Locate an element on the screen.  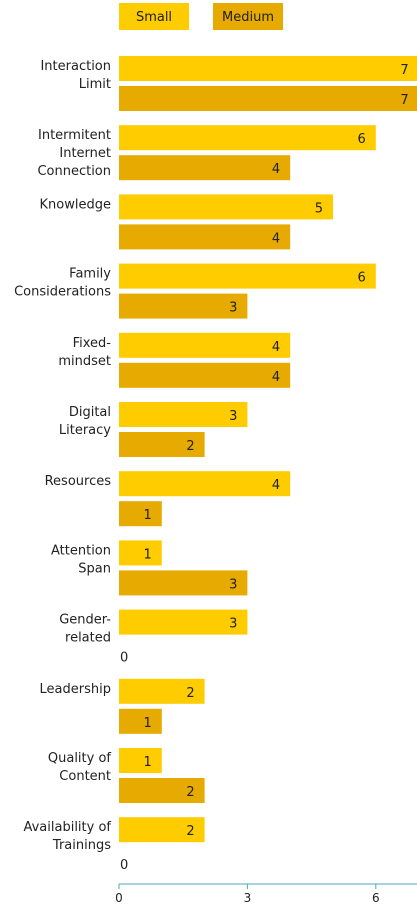
category-label: Availability of Trainings is located at coordinates (67, 836).